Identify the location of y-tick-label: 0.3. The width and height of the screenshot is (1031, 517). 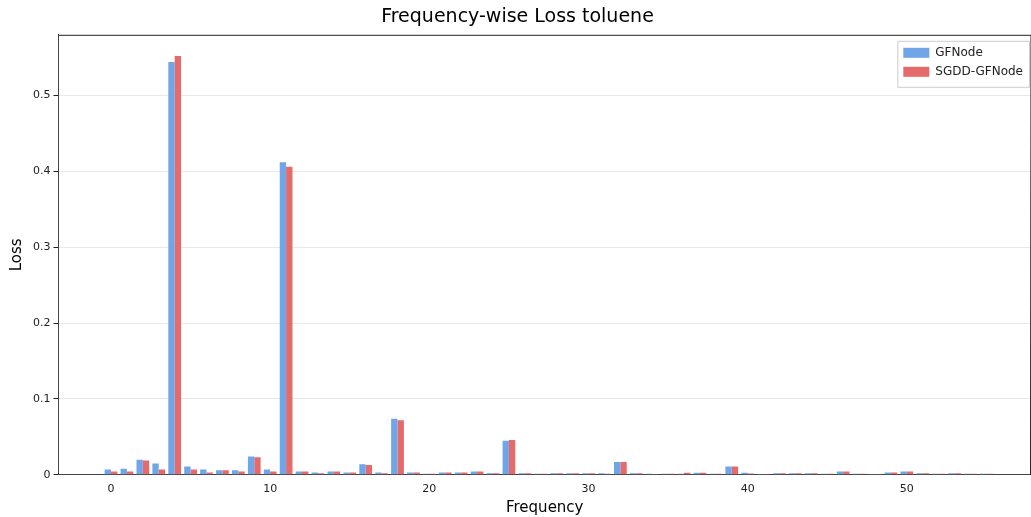
(41, 247).